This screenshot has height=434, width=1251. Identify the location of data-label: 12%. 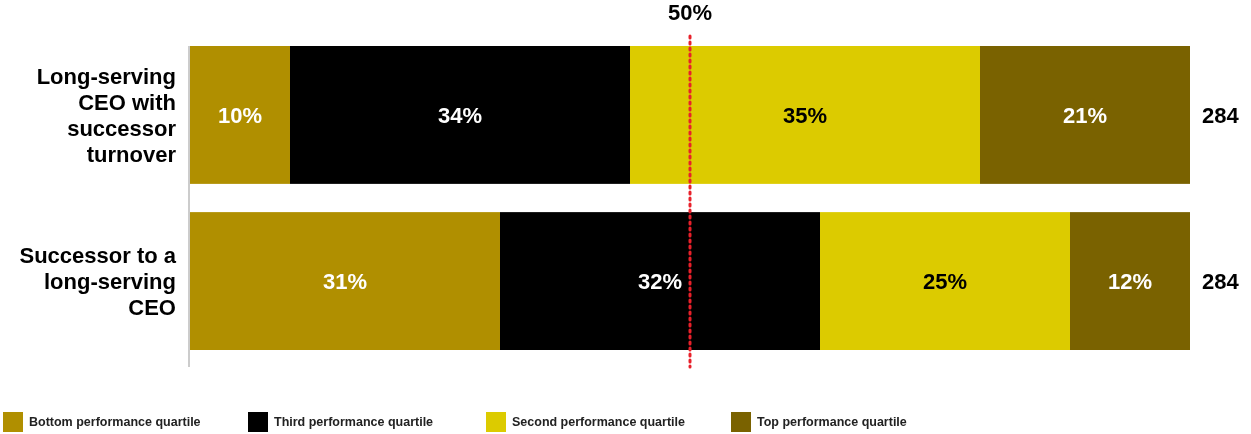
(1130, 281).